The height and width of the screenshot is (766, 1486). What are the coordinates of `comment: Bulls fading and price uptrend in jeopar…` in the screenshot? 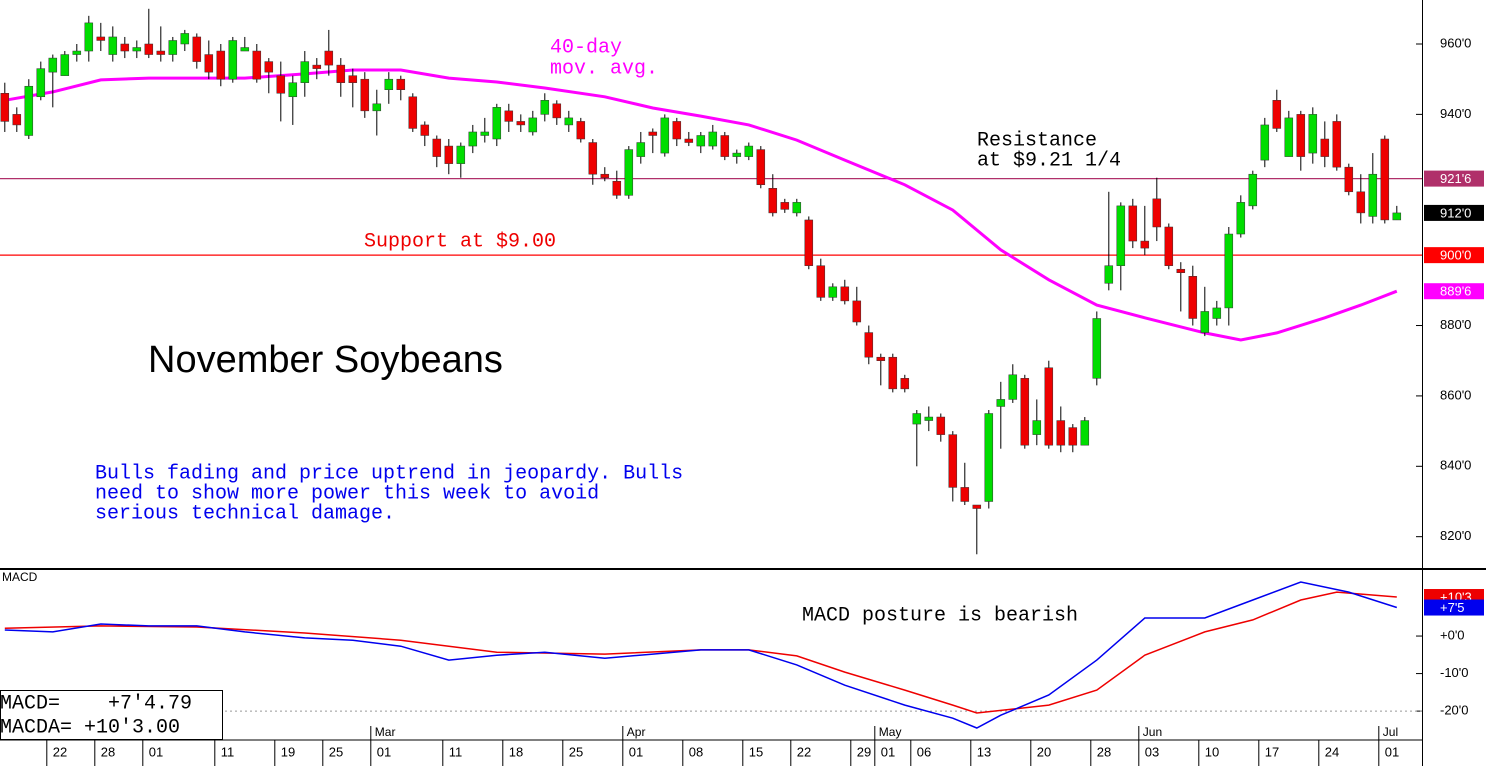 It's located at (389, 473).